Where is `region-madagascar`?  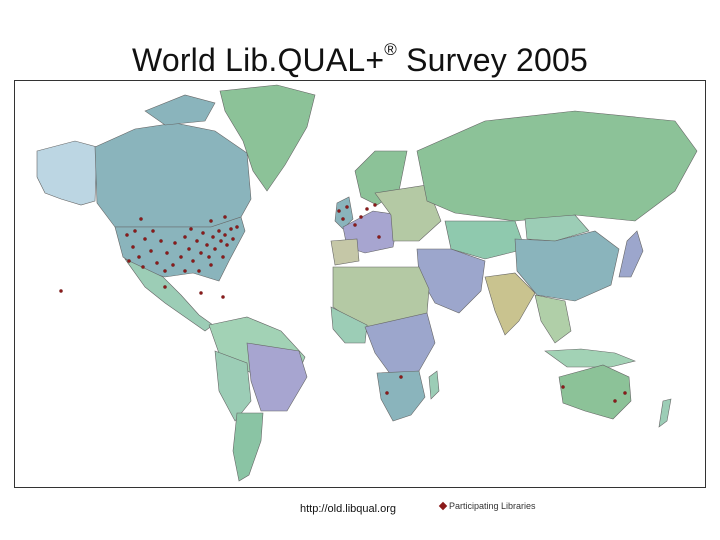
region-madagascar is located at coordinates (434, 385).